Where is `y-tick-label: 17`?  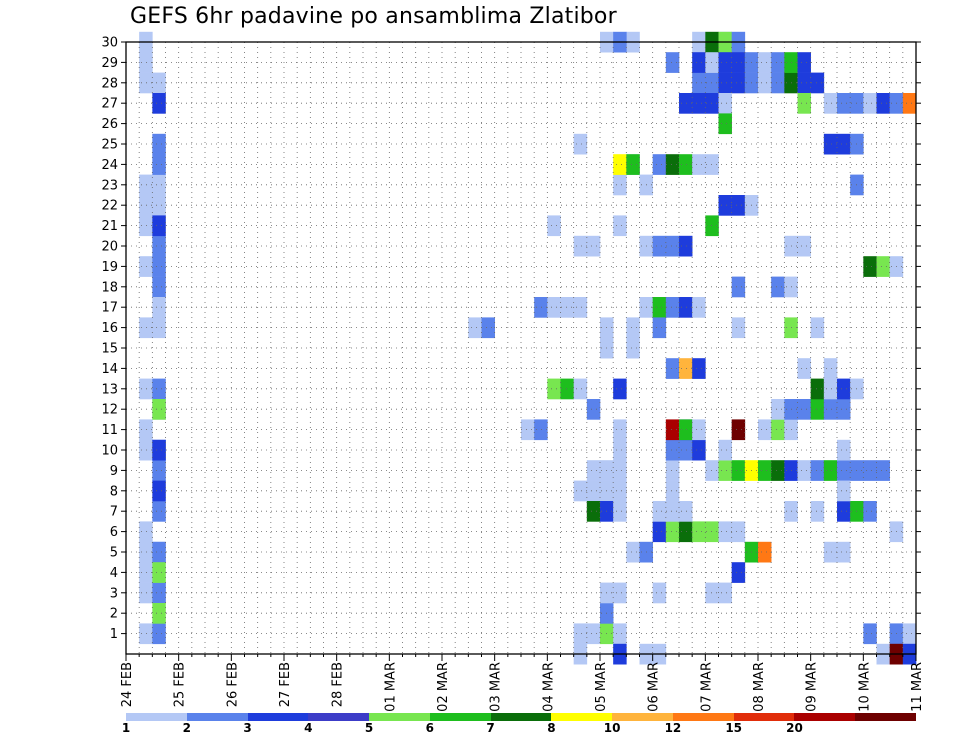
y-tick-label: 17 is located at coordinates (109, 308).